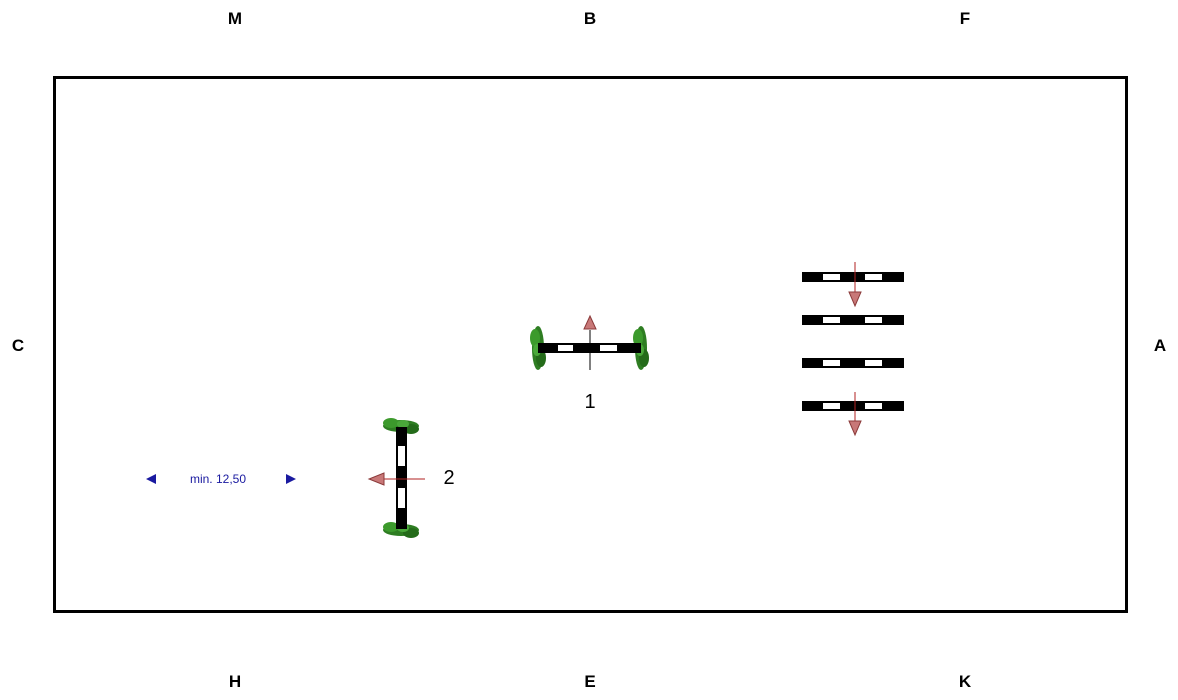 Image resolution: width=1178 pixels, height=700 pixels. Describe the element at coordinates (448, 478) in the screenshot. I see `obstacle-number: 2` at that location.